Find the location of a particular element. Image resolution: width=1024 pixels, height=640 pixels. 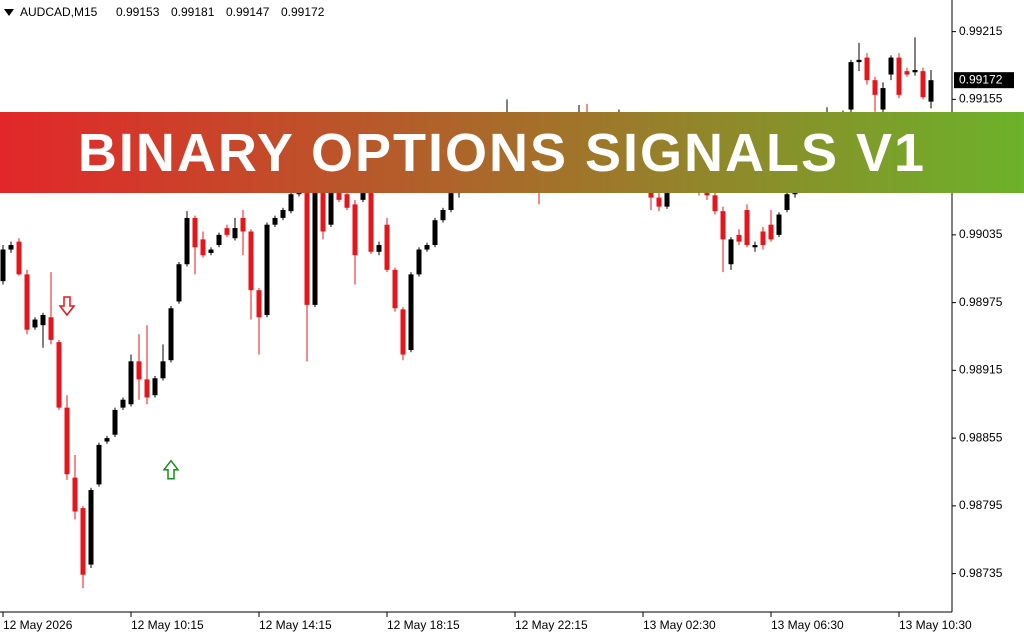

banner-title: BINARY OPTIONS SIGNALS V1 is located at coordinates (502, 153).